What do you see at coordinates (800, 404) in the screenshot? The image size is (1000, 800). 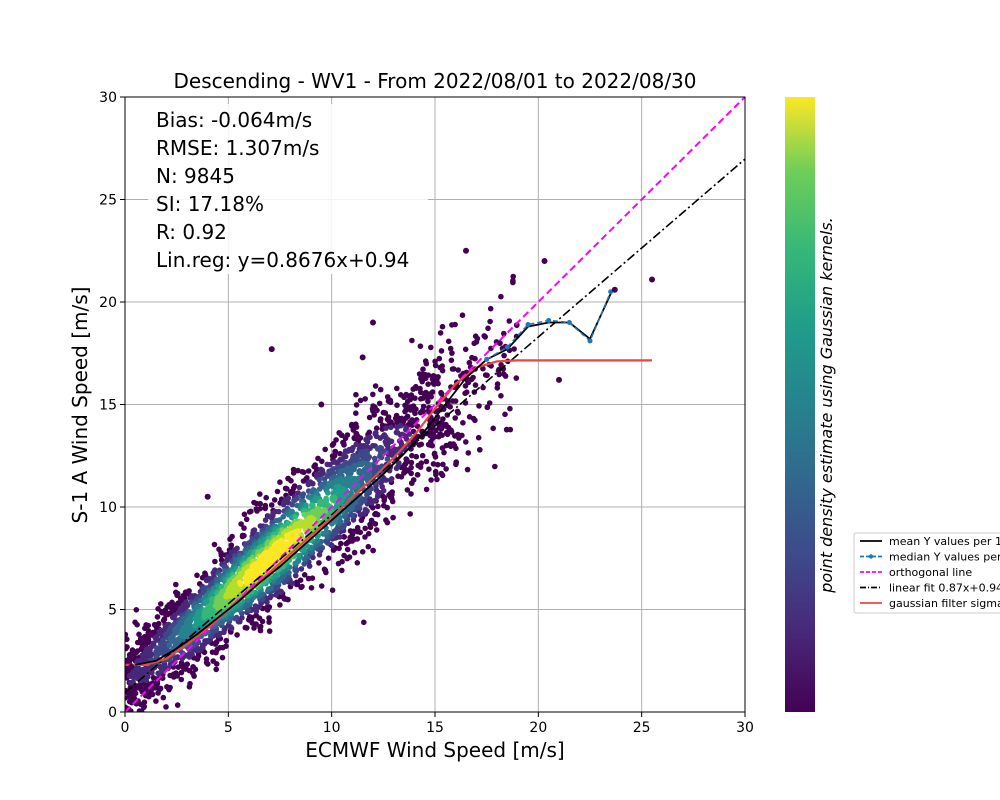 I see `colorbar` at bounding box center [800, 404].